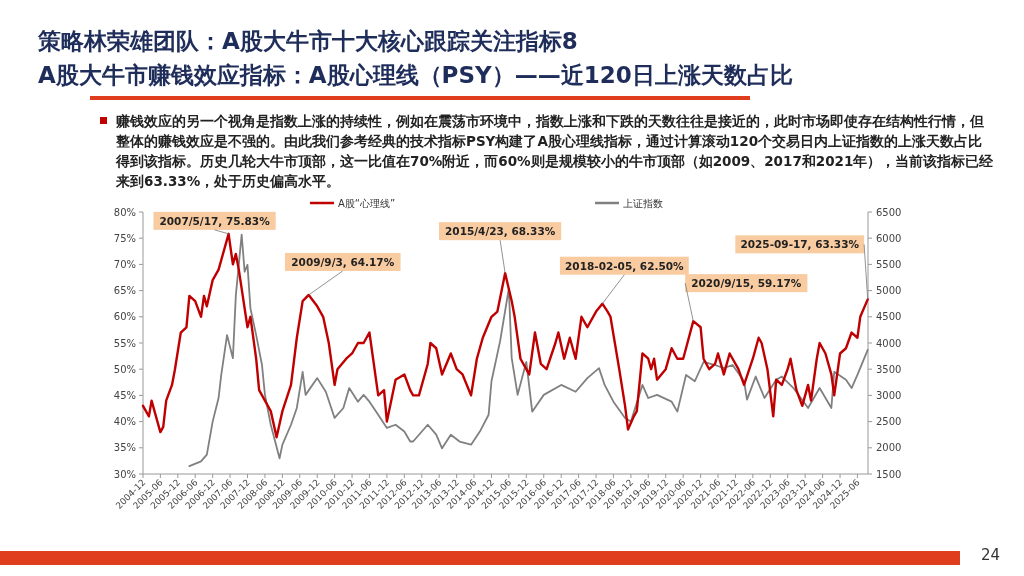  What do you see at coordinates (124, 422) in the screenshot?
I see `y-tick-label: 40%` at bounding box center [124, 422].